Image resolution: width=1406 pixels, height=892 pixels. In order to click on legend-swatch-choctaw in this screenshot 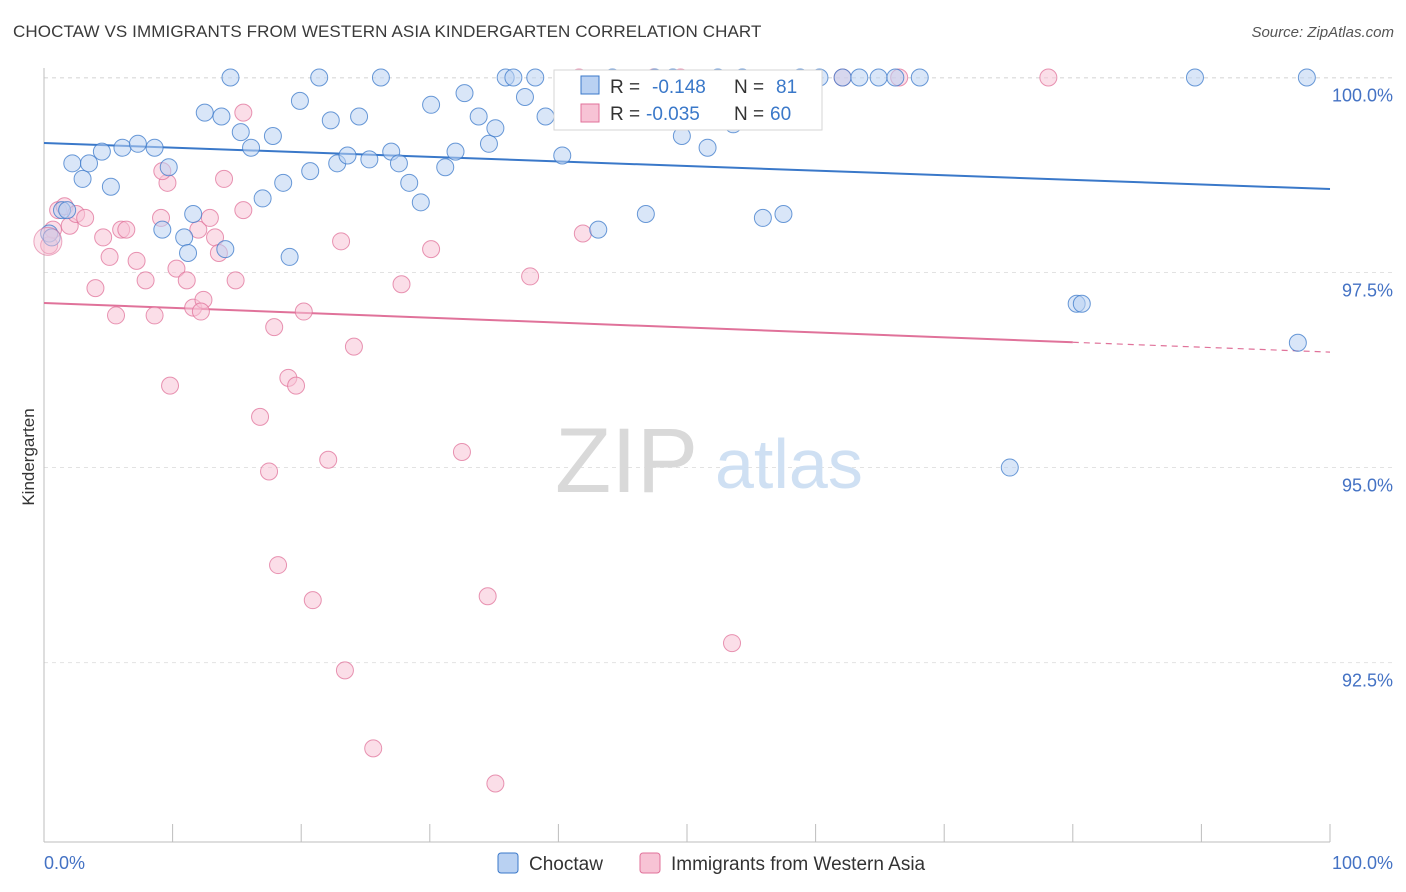, I will do `click(508, 863)`.